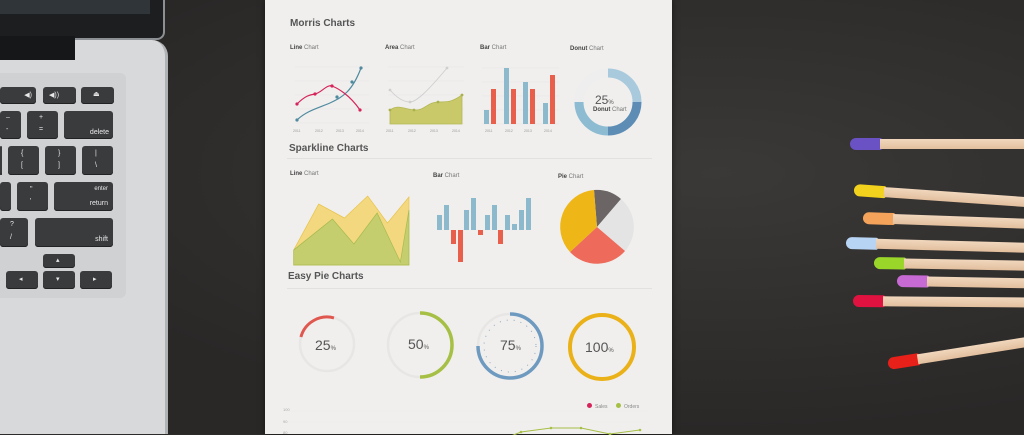 The width and height of the screenshot is (1024, 435). I want to click on easy-pie-100-value: 100%, so click(599, 347).